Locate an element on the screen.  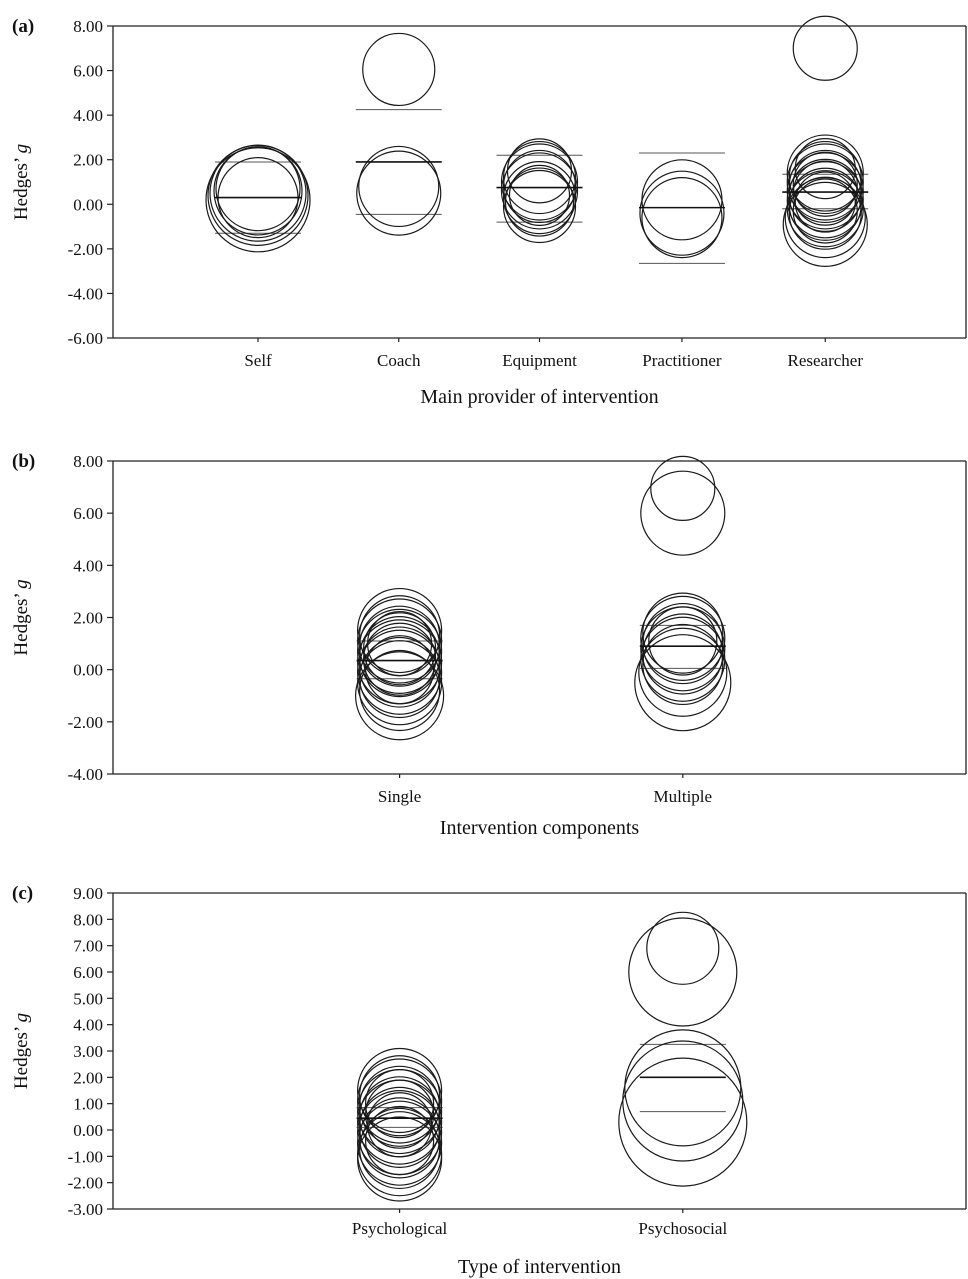
y-tick-label: -3.00 is located at coordinates (85, 1209).